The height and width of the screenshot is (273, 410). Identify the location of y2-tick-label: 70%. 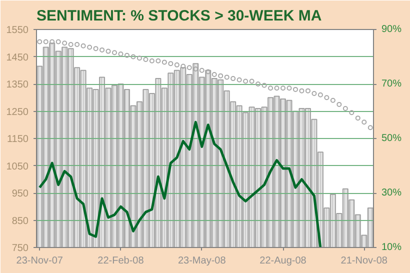
(392, 84).